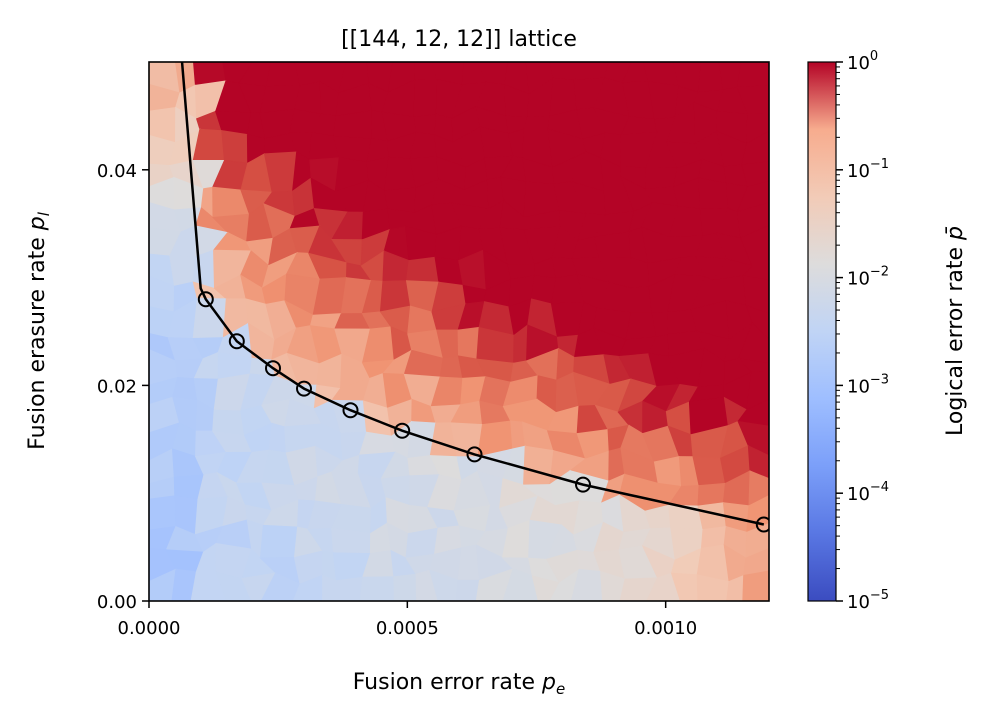  I want to click on colorbar-tick-label: 10⁻², so click(868, 277).